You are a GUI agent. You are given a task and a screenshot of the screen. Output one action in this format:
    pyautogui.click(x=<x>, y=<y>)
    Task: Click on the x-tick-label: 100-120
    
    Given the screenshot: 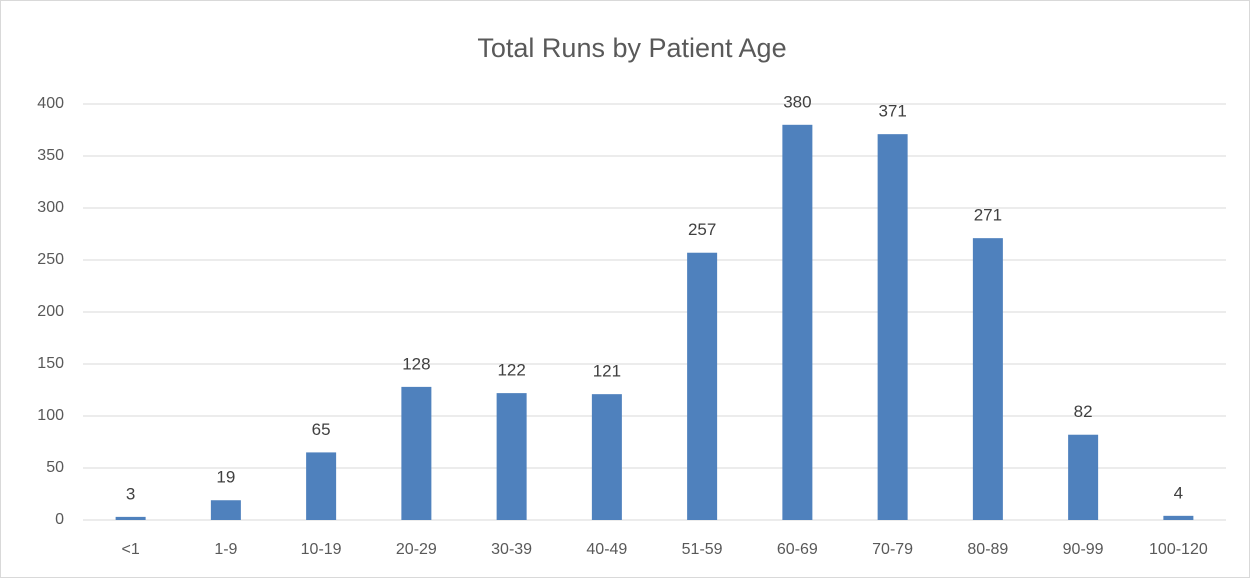 What is the action you would take?
    pyautogui.click(x=1178, y=549)
    